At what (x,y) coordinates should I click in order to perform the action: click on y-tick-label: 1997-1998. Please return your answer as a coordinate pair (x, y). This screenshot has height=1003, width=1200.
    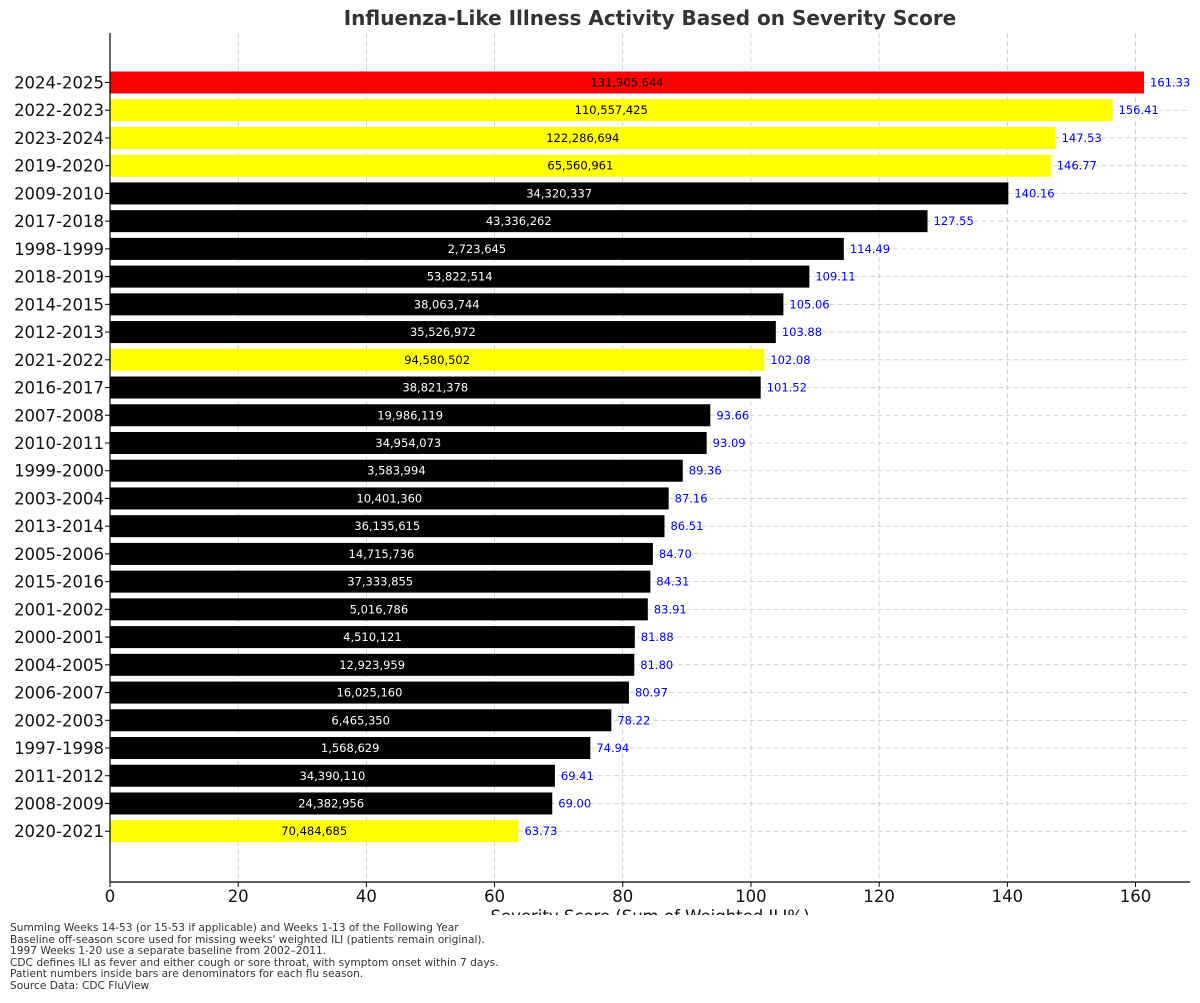
    Looking at the image, I should click on (59, 748).